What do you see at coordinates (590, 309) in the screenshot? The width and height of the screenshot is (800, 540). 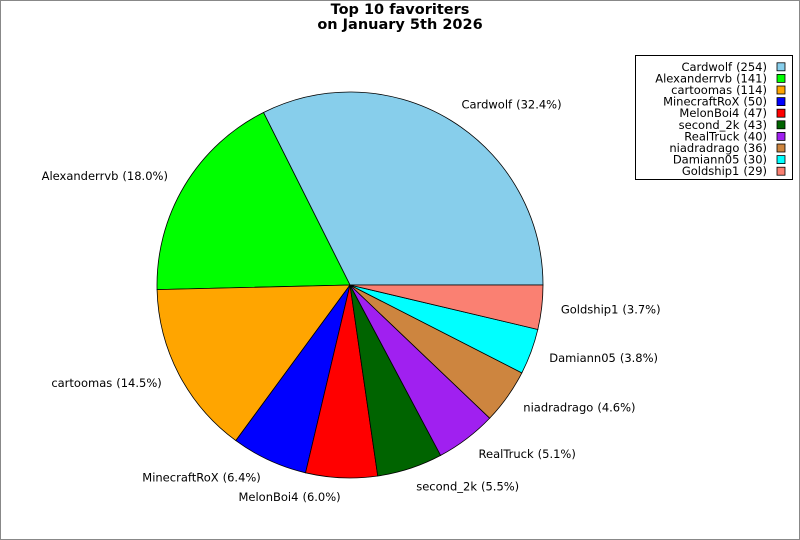 I see `slice-label-name: Goldship1` at bounding box center [590, 309].